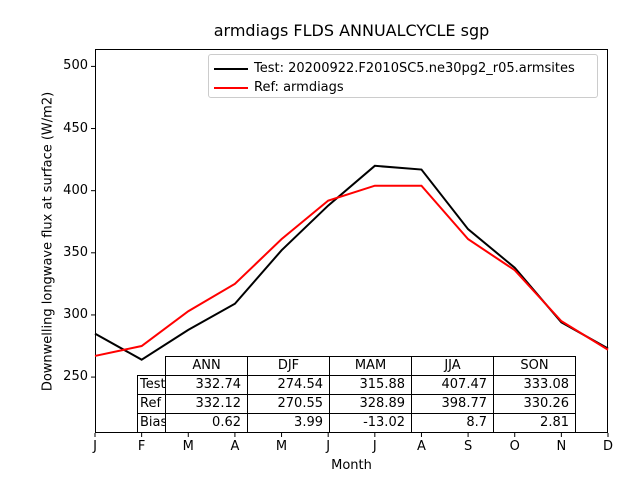 Image resolution: width=640 pixels, height=480 pixels. What do you see at coordinates (452, 366) in the screenshot?
I see `table-header-cell: JJA` at bounding box center [452, 366].